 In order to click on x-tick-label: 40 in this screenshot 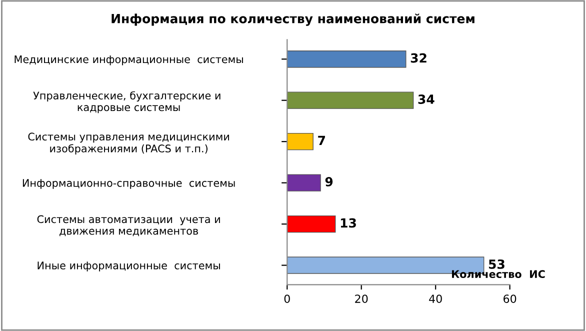, I will do `click(435, 298)`.